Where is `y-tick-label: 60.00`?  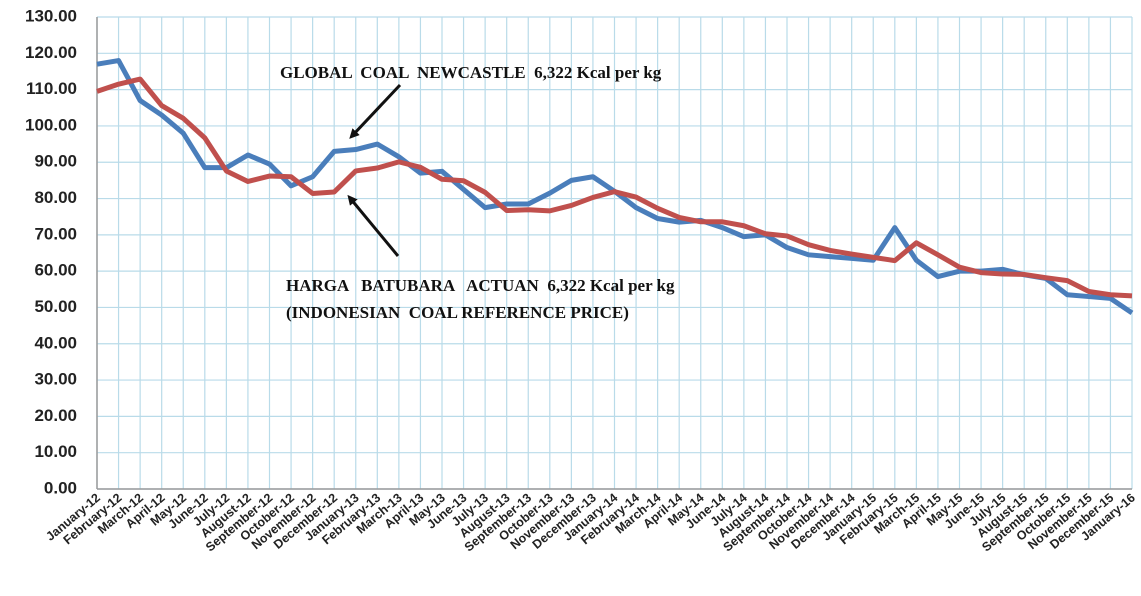
y-tick-label: 60.00 is located at coordinates (55, 270).